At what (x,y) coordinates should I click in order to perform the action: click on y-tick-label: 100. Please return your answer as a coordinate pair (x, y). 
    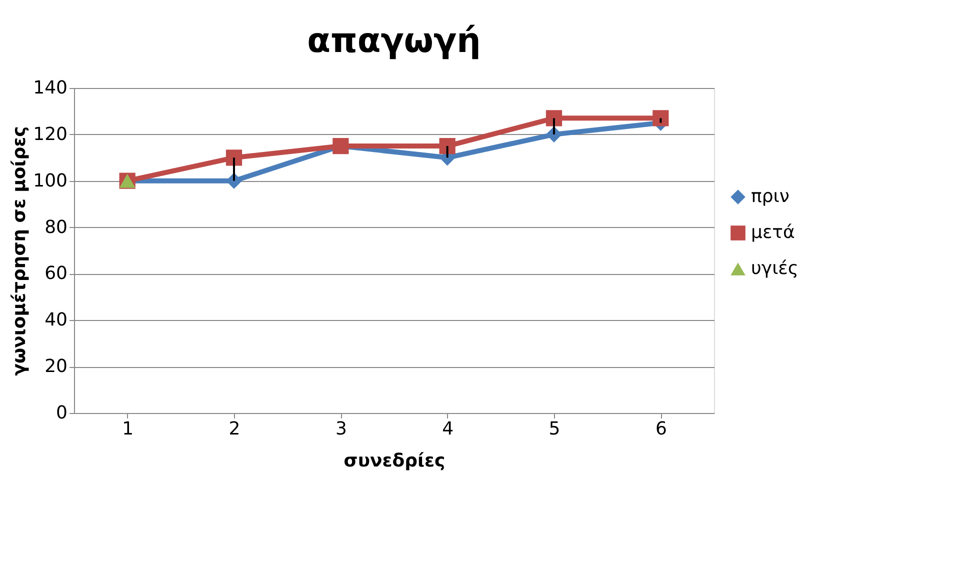
    Looking at the image, I should click on (50, 181).